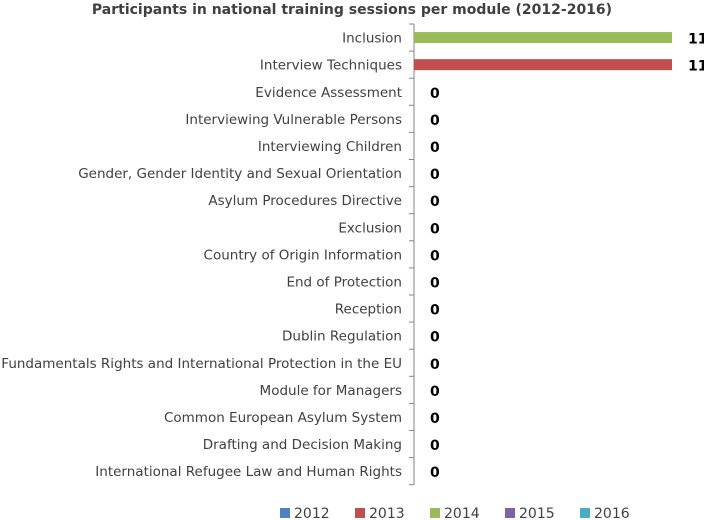  I want to click on category-label: Interview Techniques, so click(331, 66).